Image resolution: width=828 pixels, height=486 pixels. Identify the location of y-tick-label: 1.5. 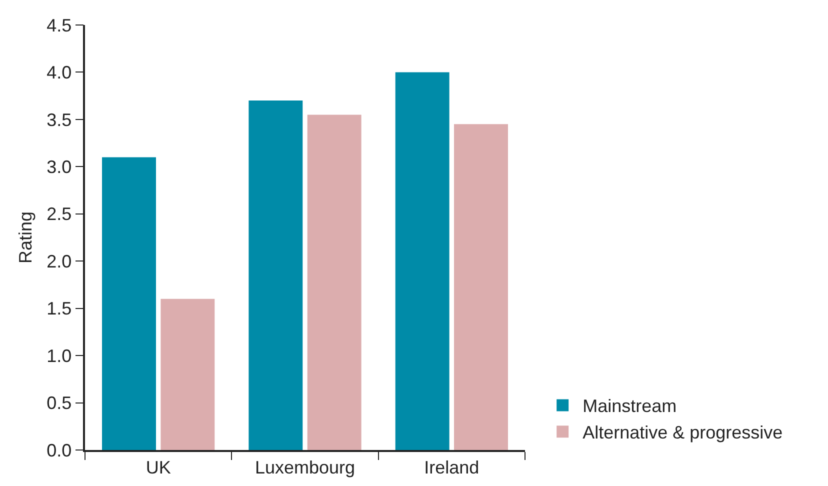
(59, 308).